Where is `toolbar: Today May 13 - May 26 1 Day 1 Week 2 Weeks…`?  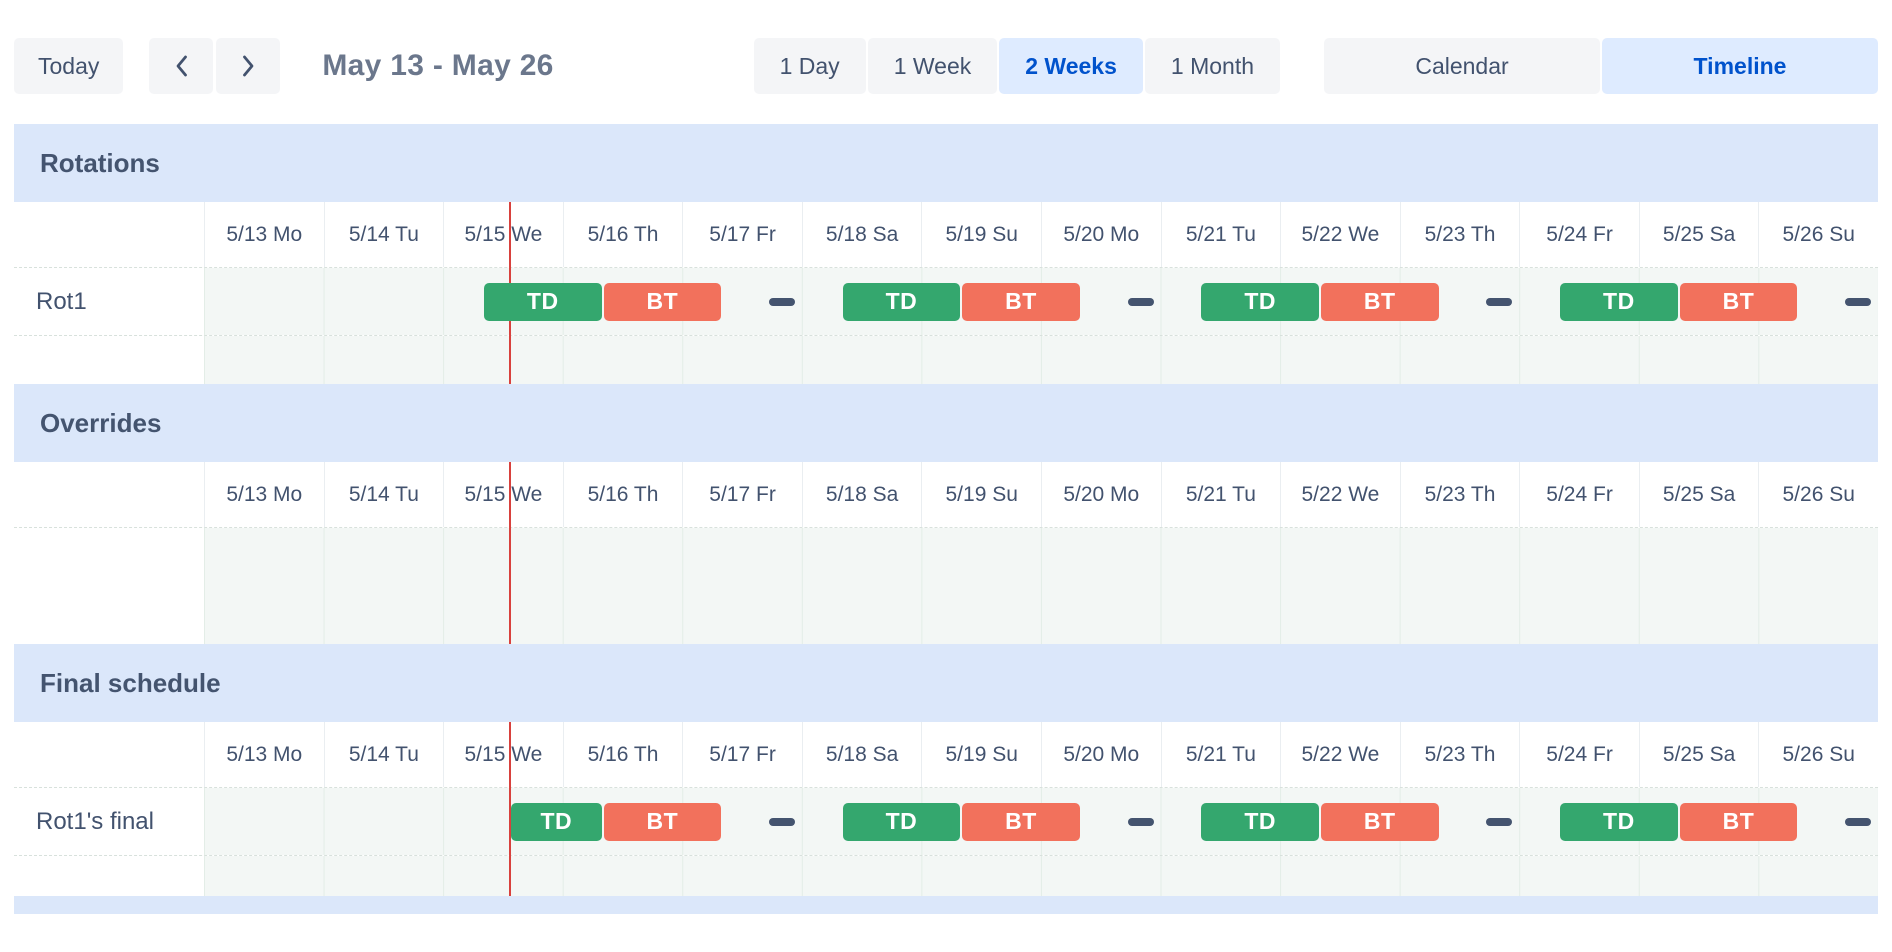
toolbar: Today May 13 - May 26 1 Day 1 Week 2 Weeks… is located at coordinates (946, 66).